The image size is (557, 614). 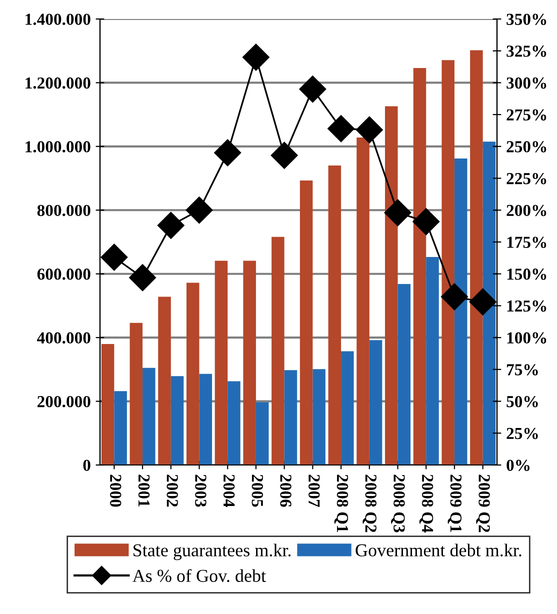 What do you see at coordinates (58, 146) in the screenshot?
I see `y-tick-label: 1.000.000` at bounding box center [58, 146].